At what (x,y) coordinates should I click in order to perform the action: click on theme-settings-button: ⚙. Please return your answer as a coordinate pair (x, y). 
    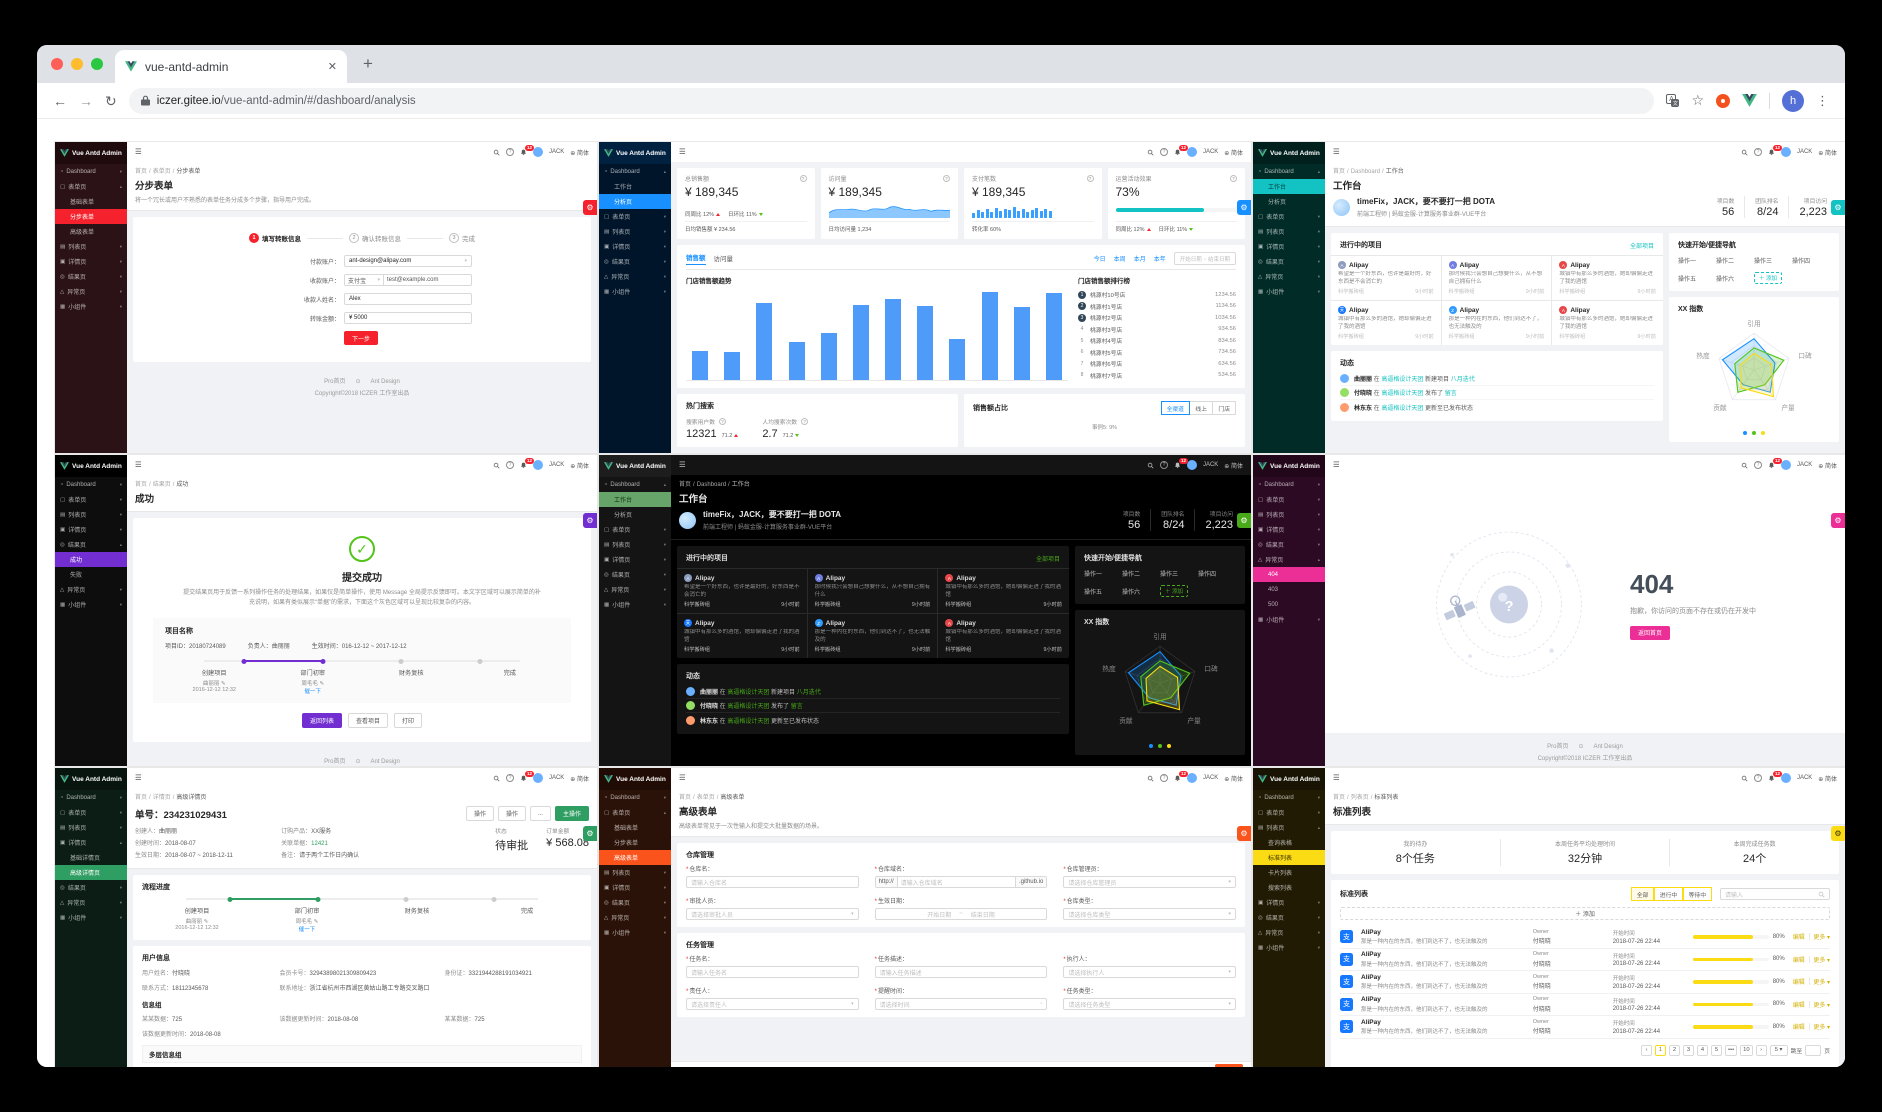
    Looking at the image, I should click on (1244, 520).